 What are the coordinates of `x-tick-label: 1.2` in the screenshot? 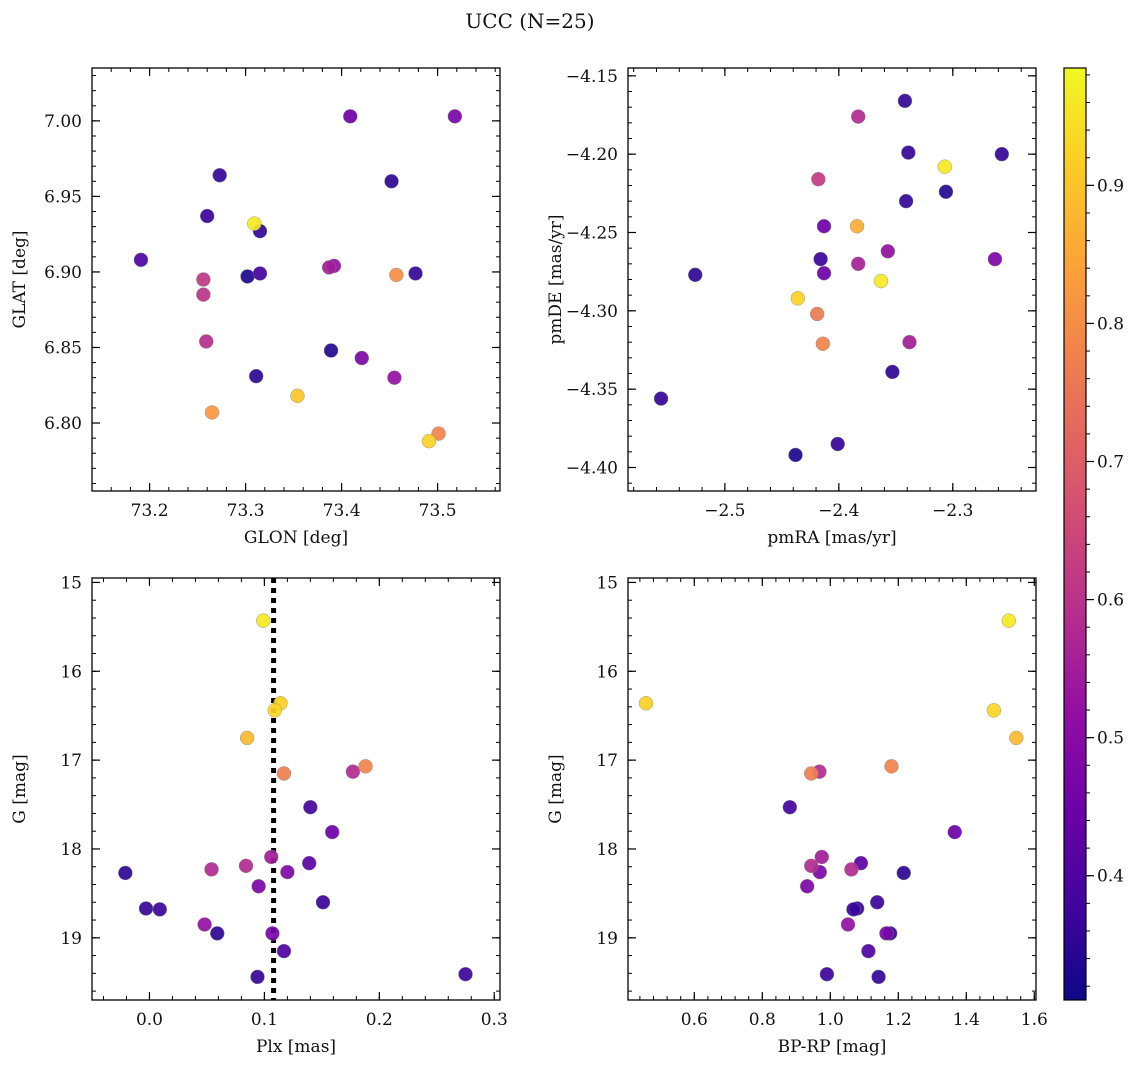 It's located at (898, 1020).